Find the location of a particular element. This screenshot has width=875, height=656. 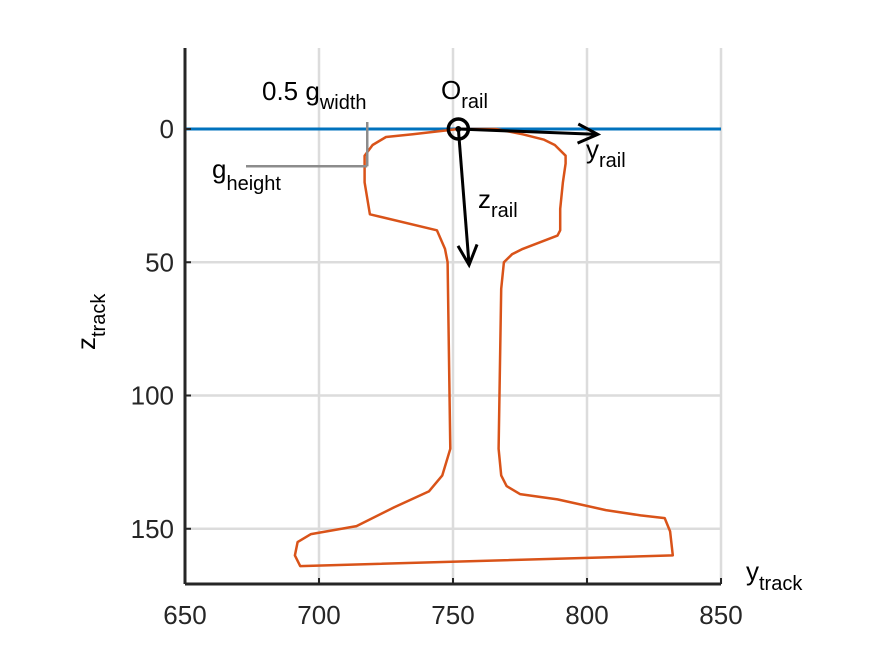

y-rail-arrow-head is located at coordinates (589, 133).